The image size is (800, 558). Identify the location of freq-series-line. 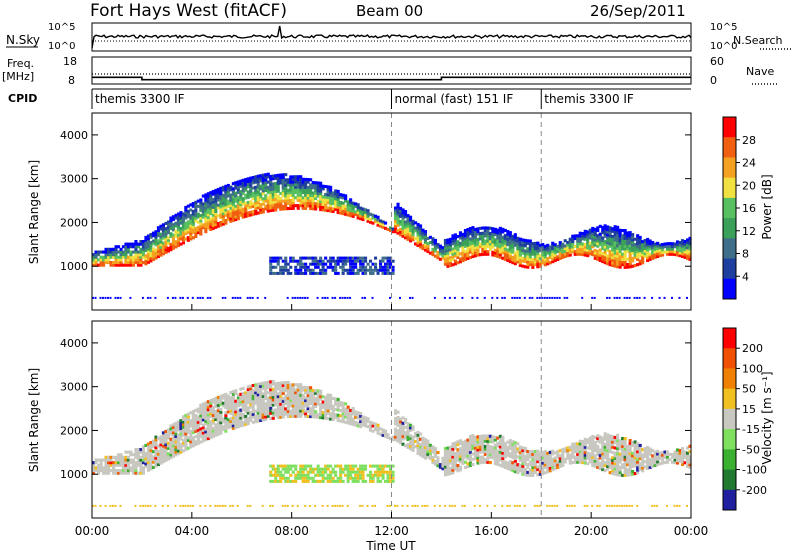
(391, 78).